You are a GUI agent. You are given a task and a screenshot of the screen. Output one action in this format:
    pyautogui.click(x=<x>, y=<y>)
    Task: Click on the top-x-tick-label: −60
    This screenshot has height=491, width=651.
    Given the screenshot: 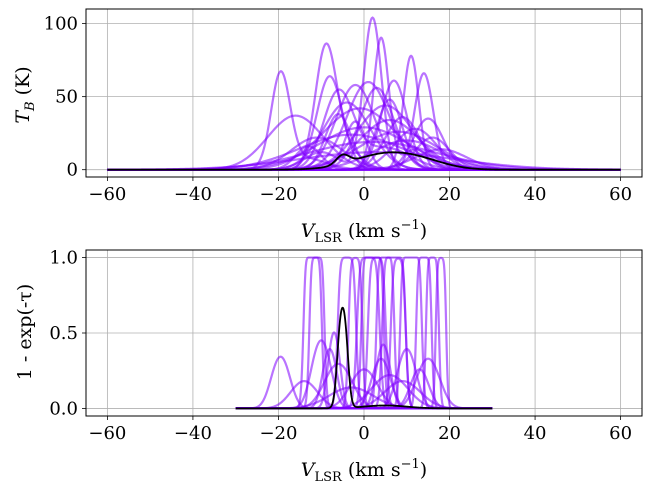 What is the action you would take?
    pyautogui.click(x=107, y=194)
    